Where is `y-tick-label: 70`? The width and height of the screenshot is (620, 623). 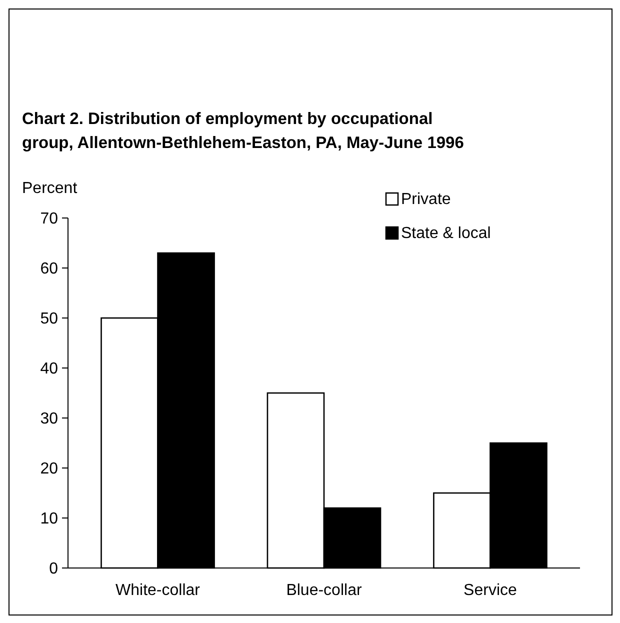
y-tick-label: 70 is located at coordinates (49, 219).